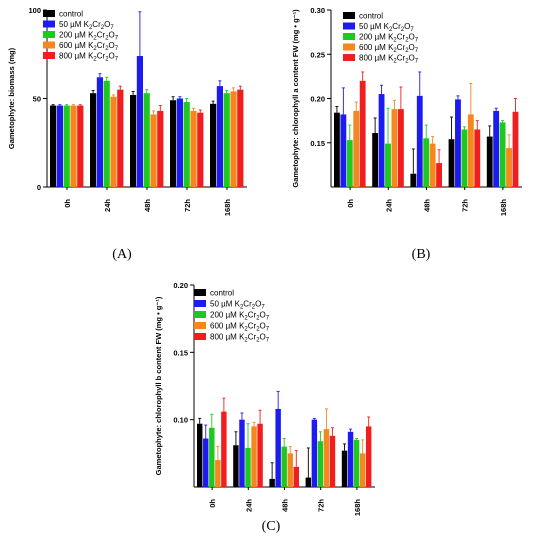  What do you see at coordinates (386, 27) in the screenshot?
I see `legend-label: 50 µM K2Cr2O7` at bounding box center [386, 27].